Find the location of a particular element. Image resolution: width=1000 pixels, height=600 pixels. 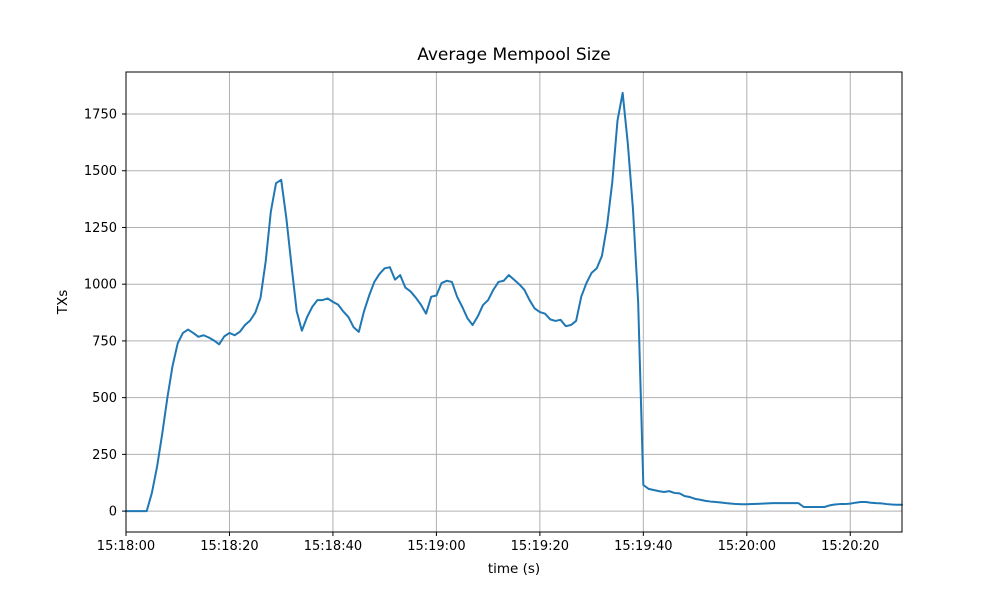

y-tick-label: 1250 is located at coordinates (100, 228).